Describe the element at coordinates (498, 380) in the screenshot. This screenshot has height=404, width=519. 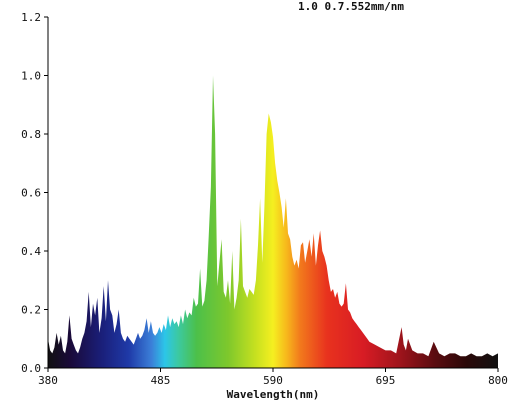
I see `x-tick-label: 800` at that location.